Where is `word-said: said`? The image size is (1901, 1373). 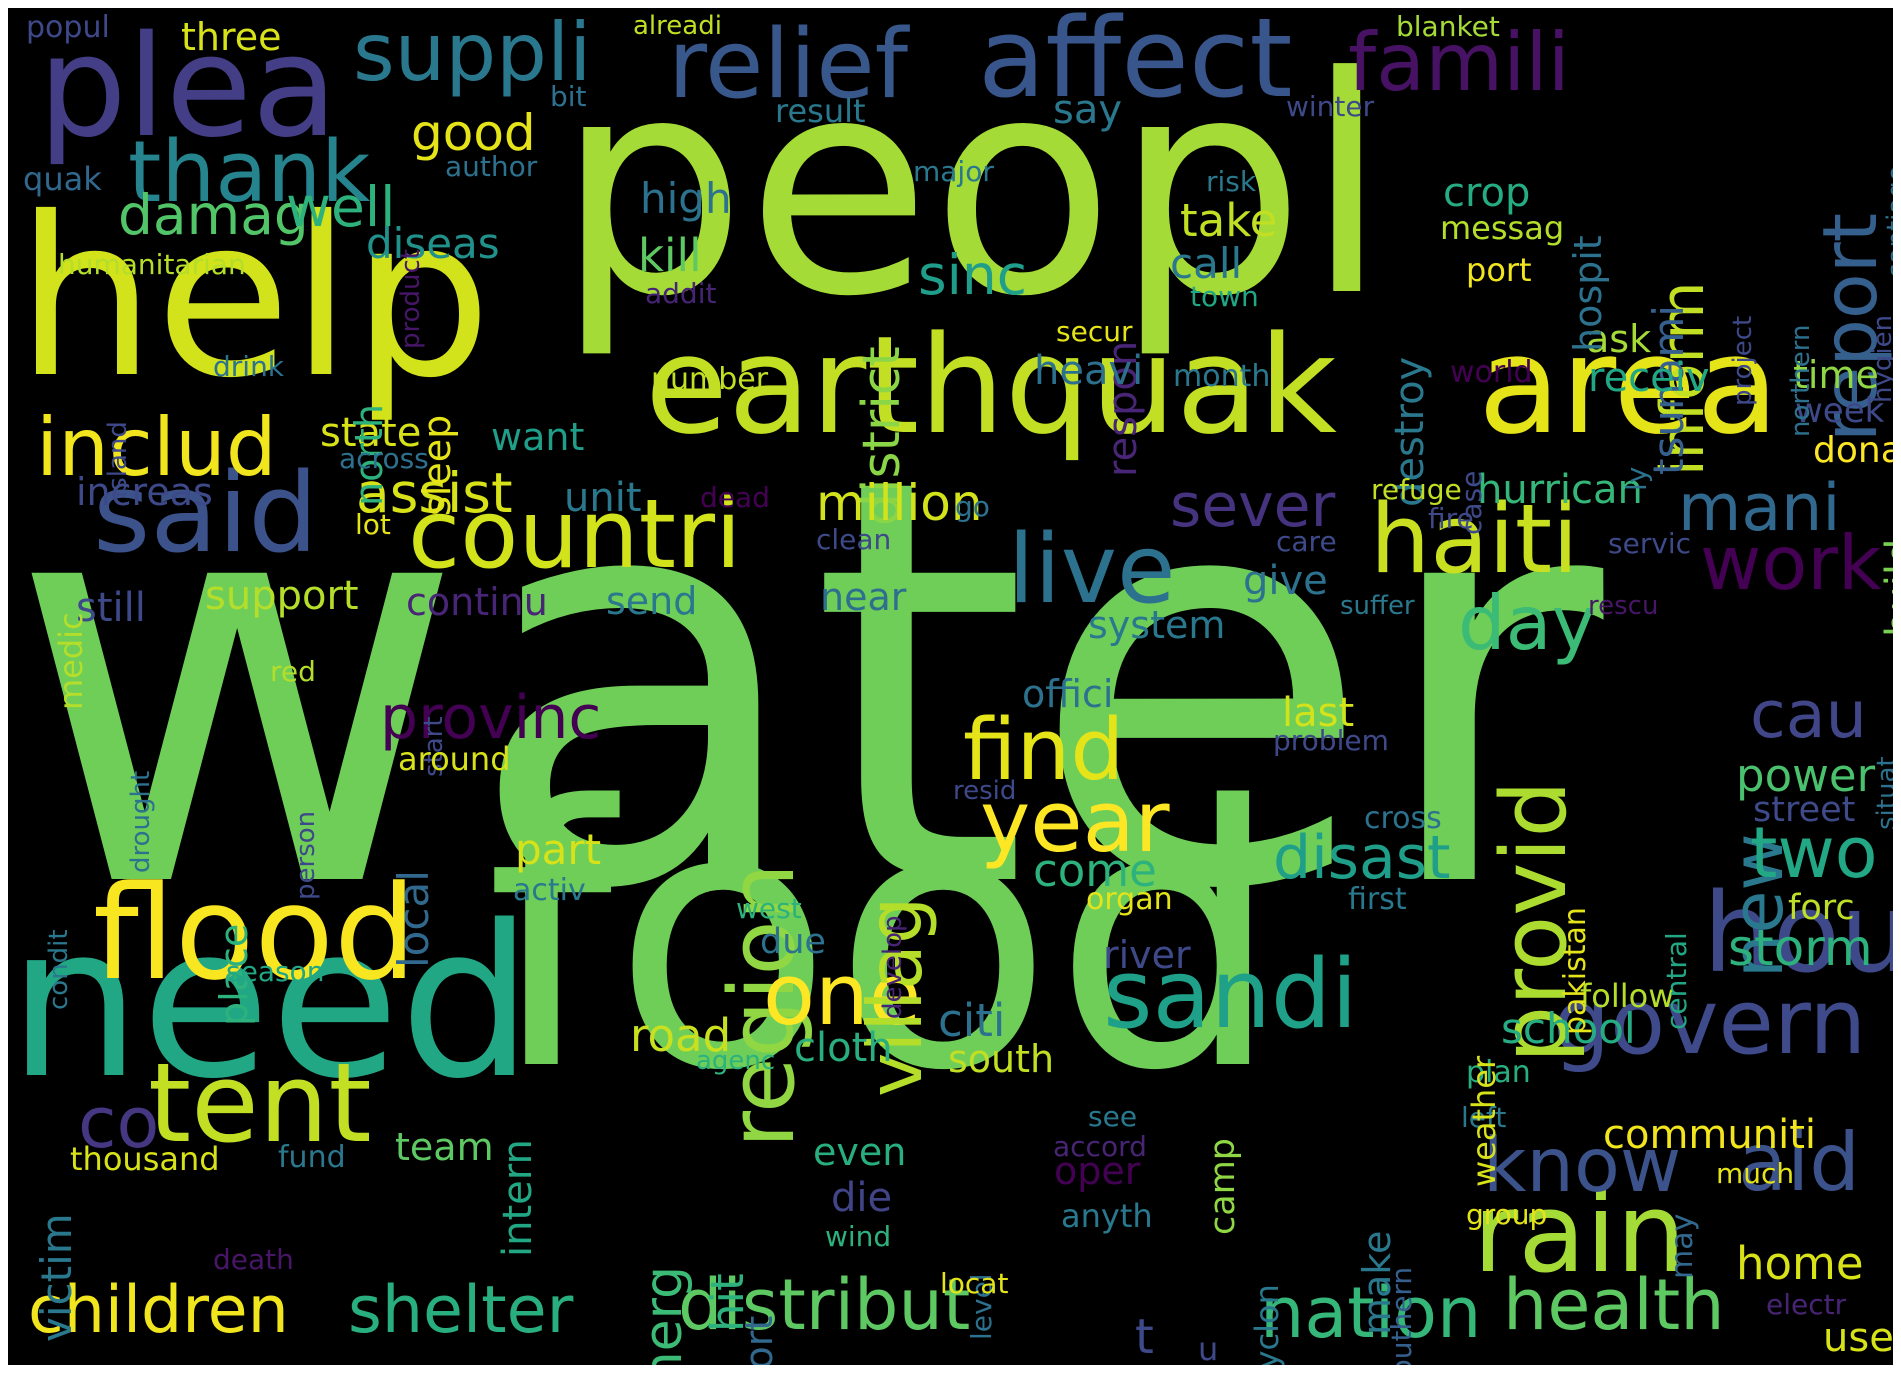
word-said: said is located at coordinates (206, 513).